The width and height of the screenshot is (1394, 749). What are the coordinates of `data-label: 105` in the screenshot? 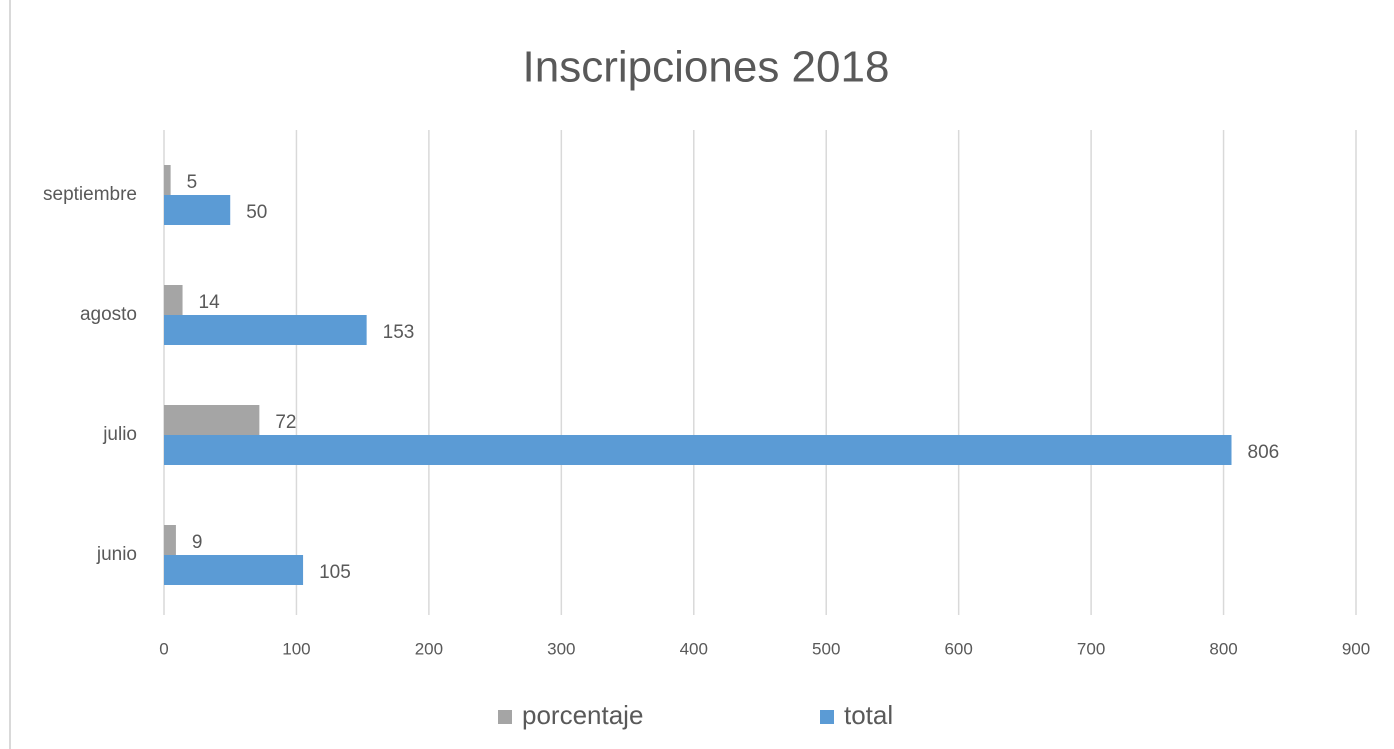 It's located at (335, 572).